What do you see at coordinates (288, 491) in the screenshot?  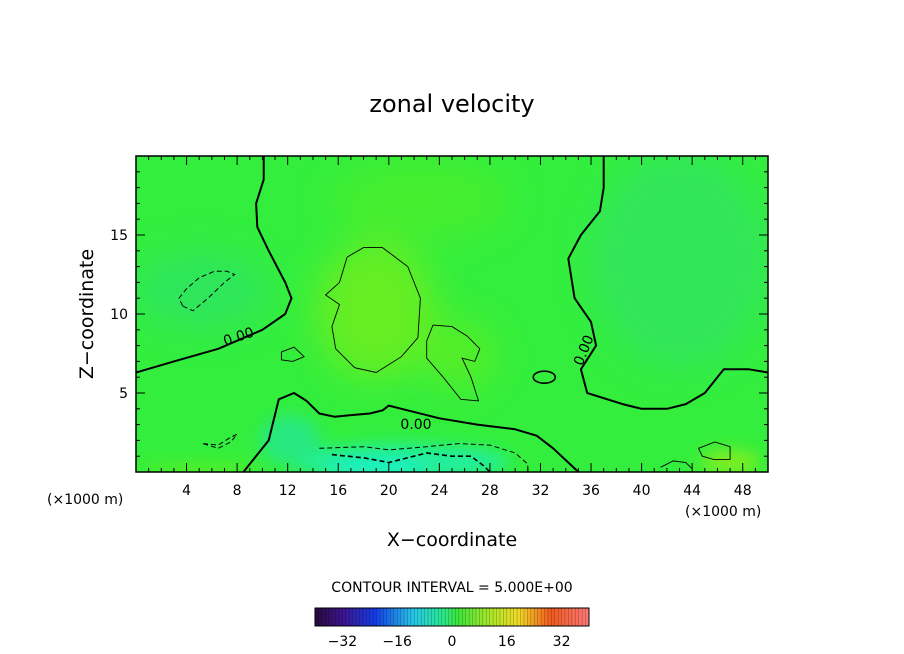 I see `x-tick-label: 12` at bounding box center [288, 491].